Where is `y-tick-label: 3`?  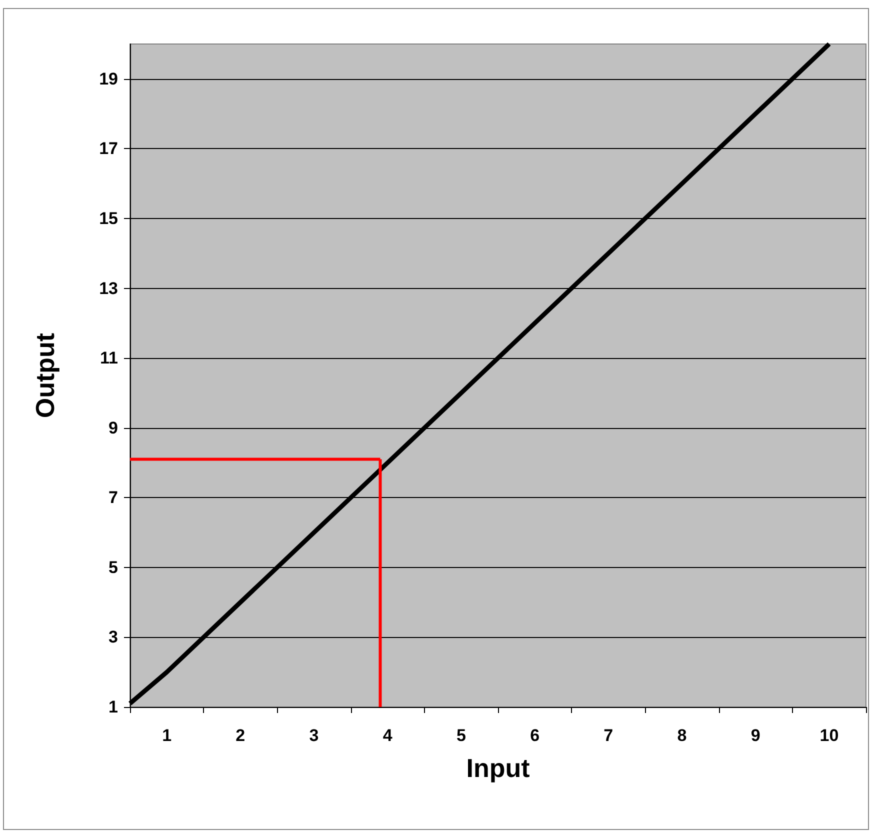
y-tick-label: 3 is located at coordinates (113, 637).